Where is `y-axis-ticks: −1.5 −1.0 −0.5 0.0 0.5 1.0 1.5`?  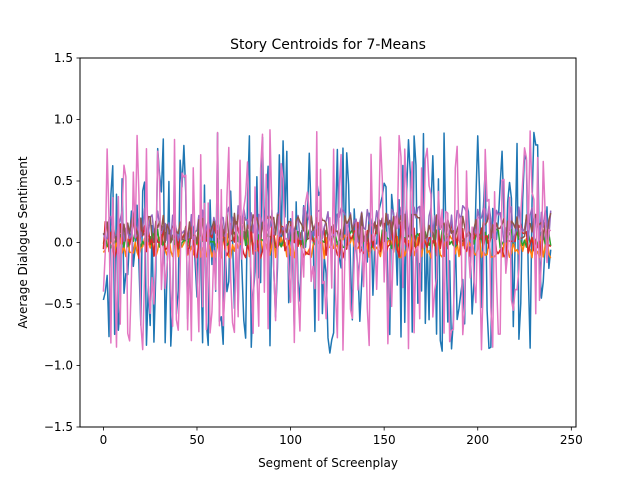 y-axis-ticks: −1.5 −1.0 −0.5 0.0 0.5 1.0 1.5 is located at coordinates (62, 242).